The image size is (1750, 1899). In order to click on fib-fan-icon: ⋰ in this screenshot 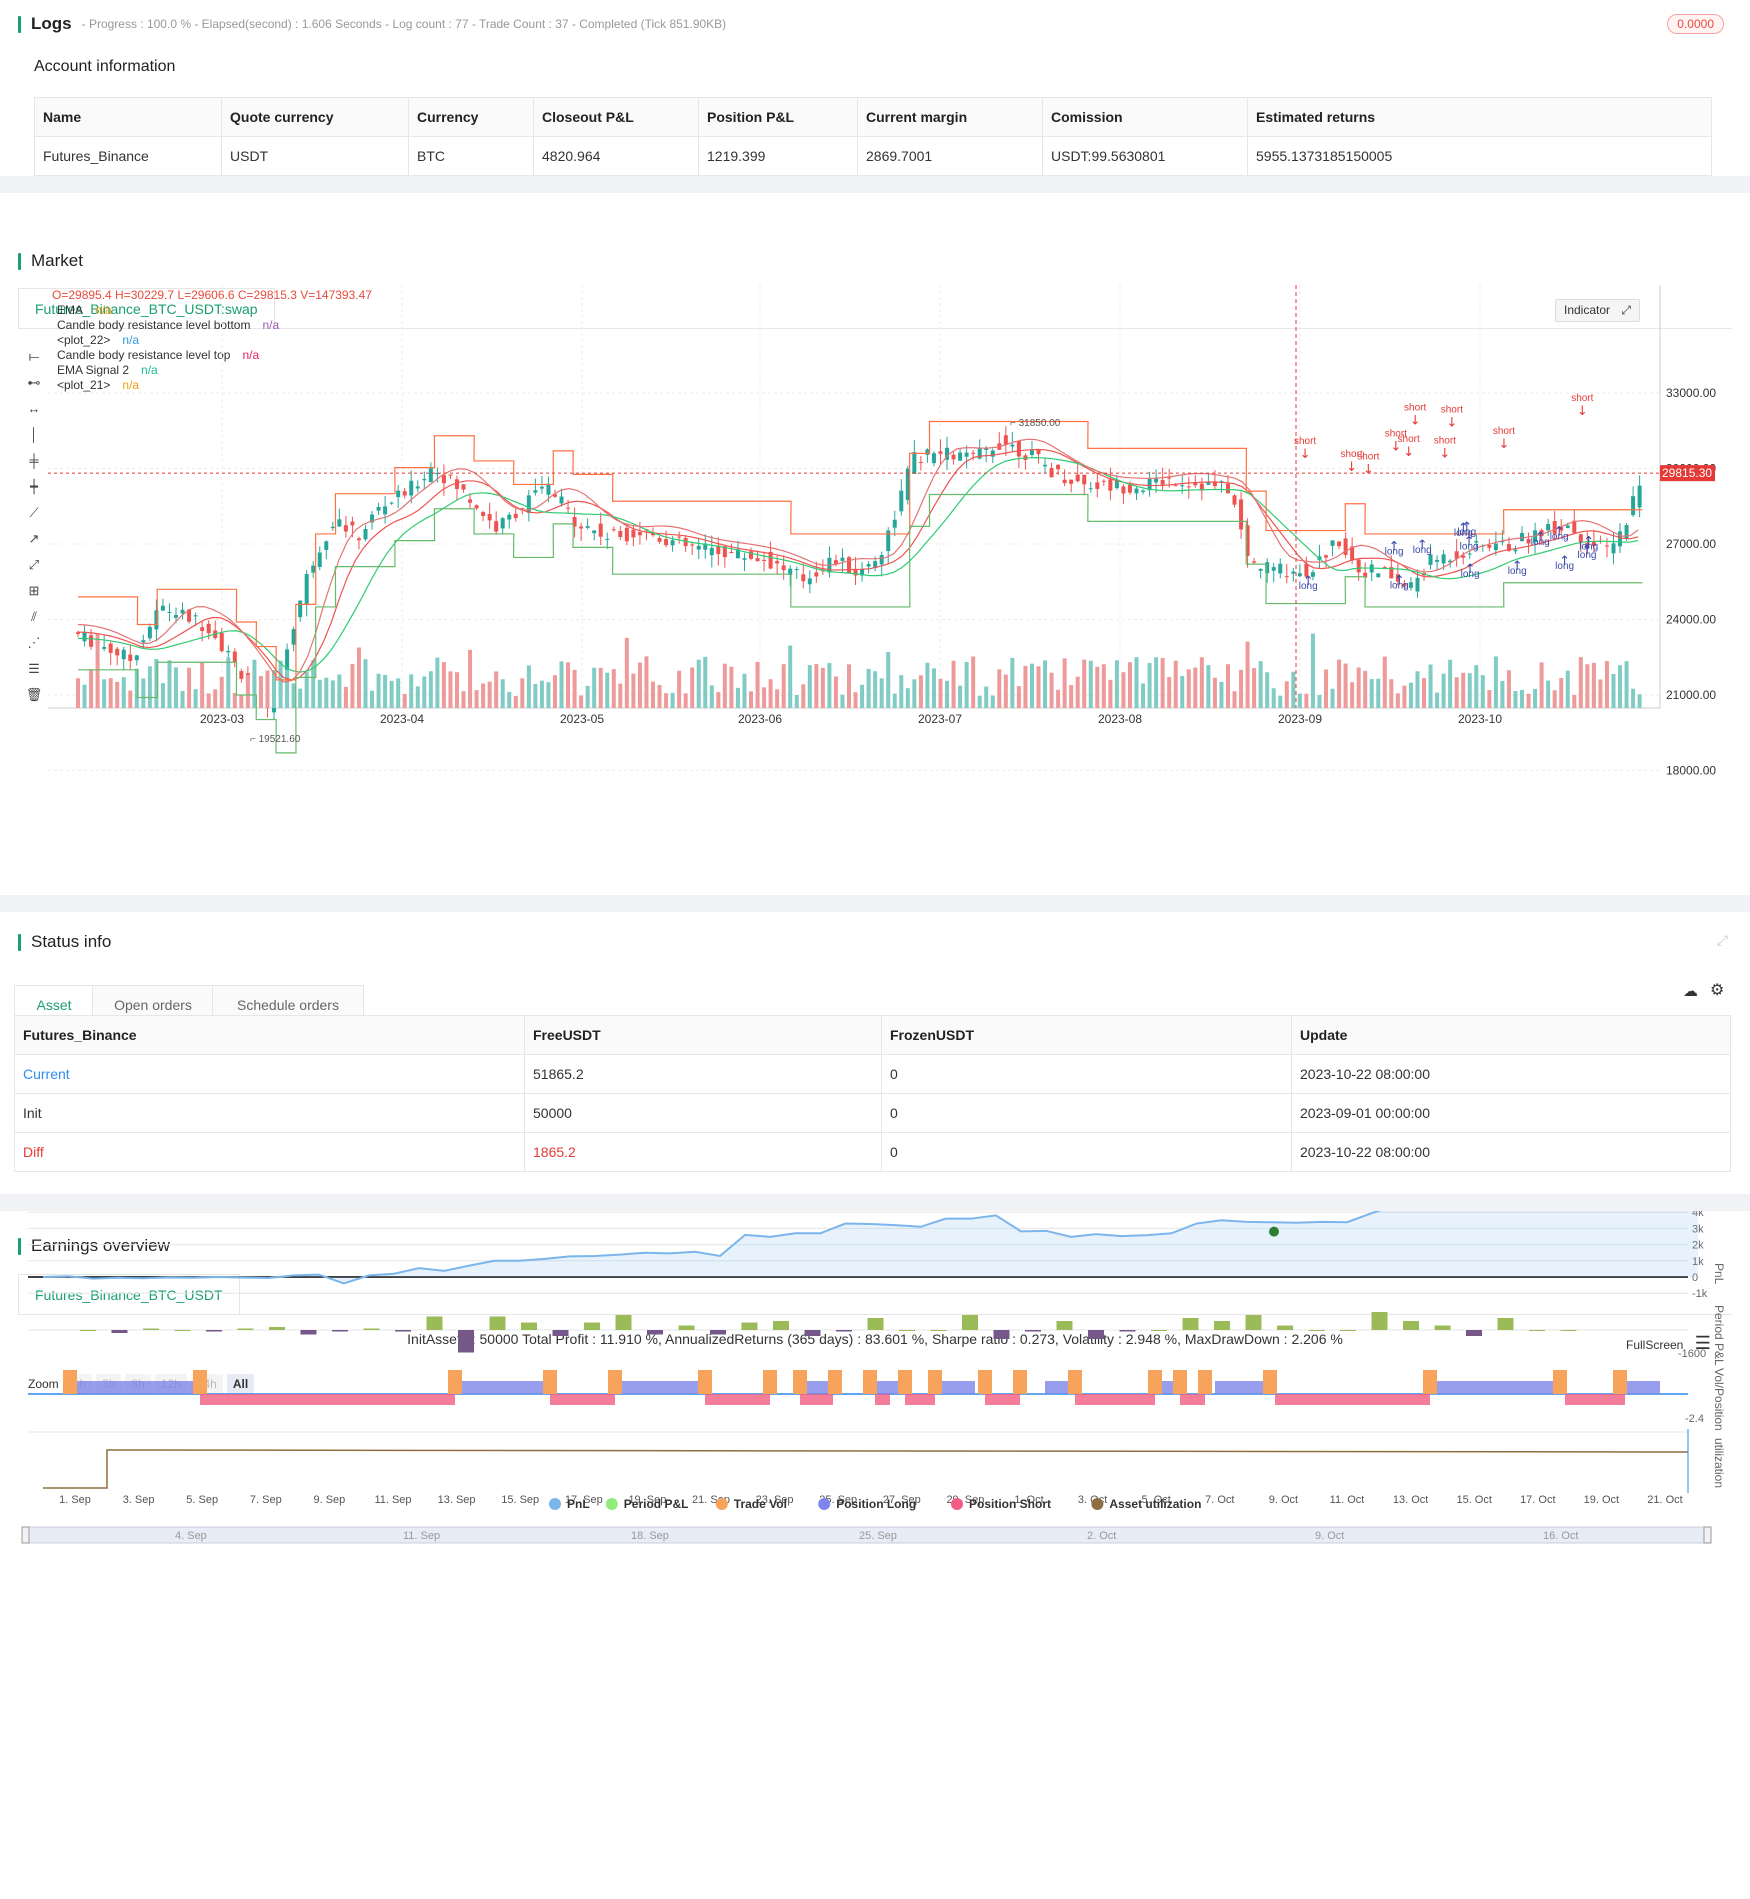, I will do `click(34, 642)`.